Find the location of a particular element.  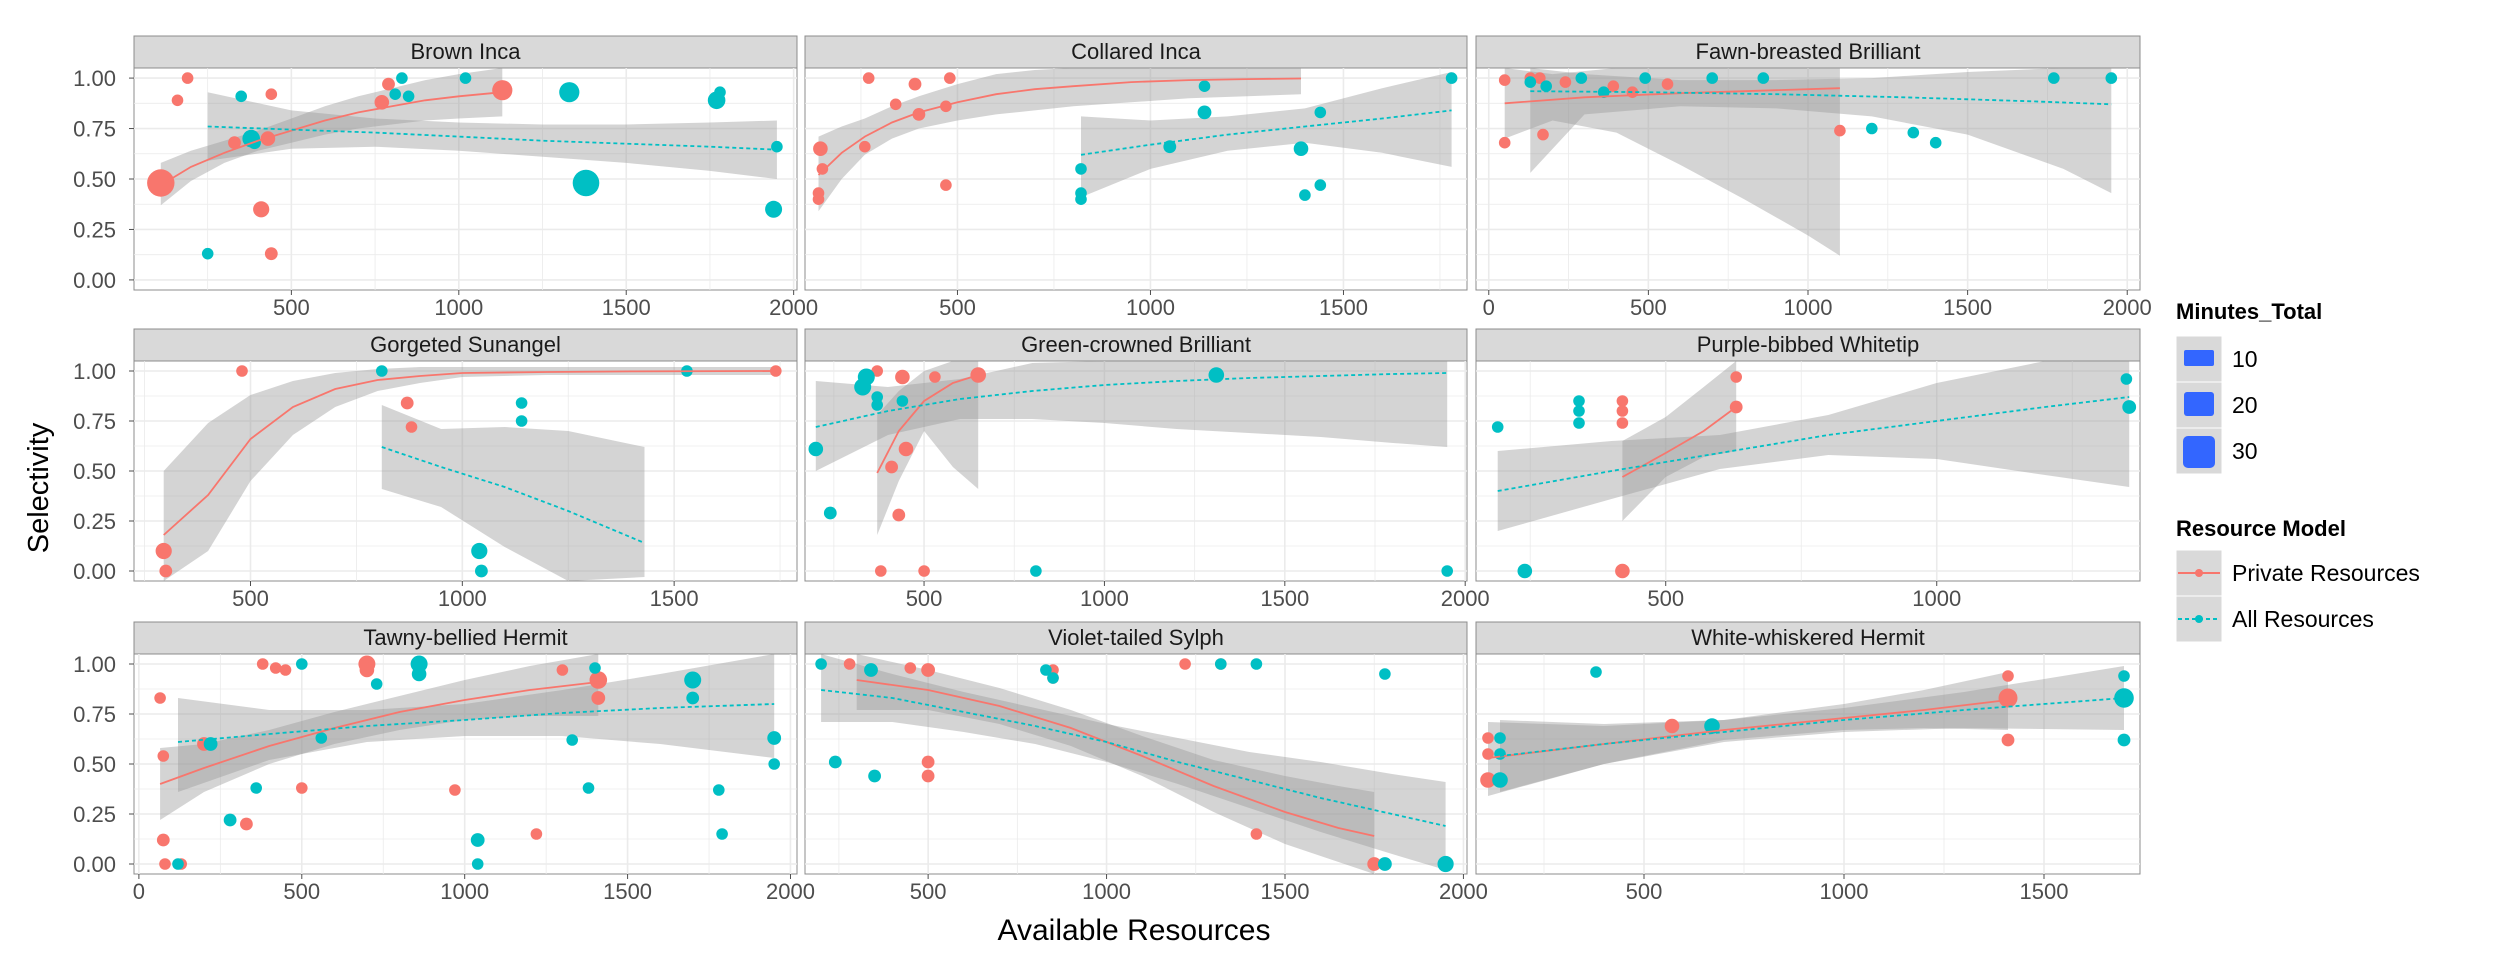

y-tick-label: 0.50 is located at coordinates (94, 179).